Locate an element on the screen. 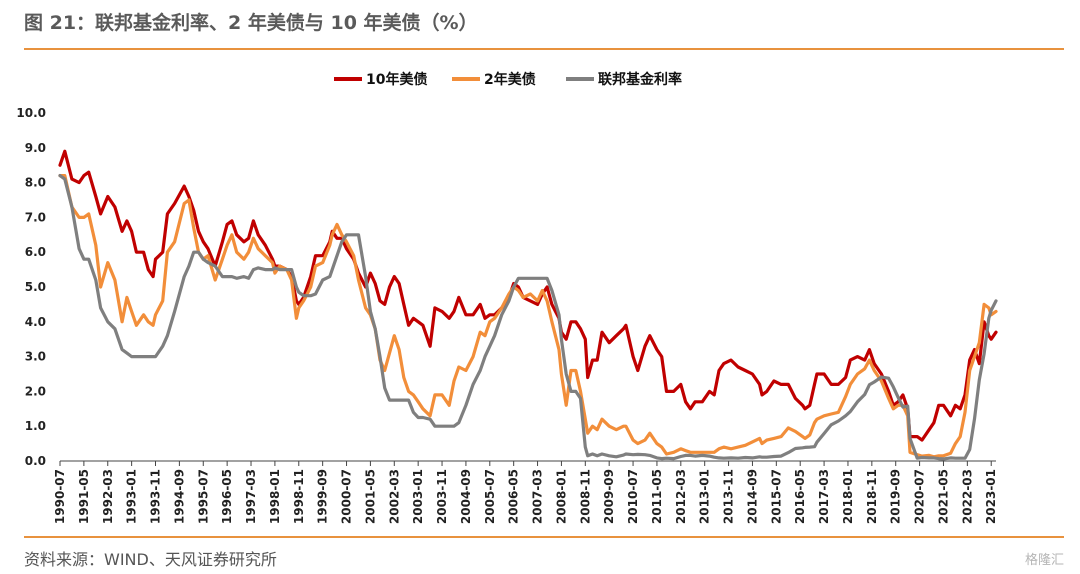 The height and width of the screenshot is (574, 1080). x-tick-label: 2003-11 is located at coordinates (442, 496).